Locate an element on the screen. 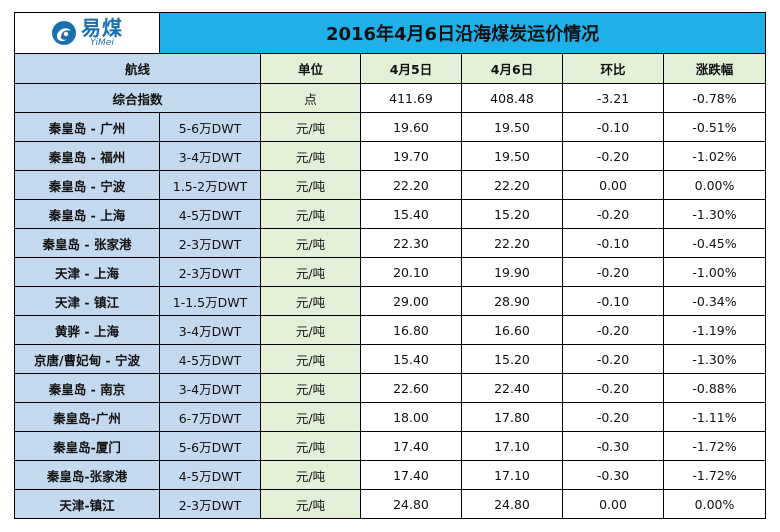  route-cell: 天津 - 上海 is located at coordinates (87, 272).